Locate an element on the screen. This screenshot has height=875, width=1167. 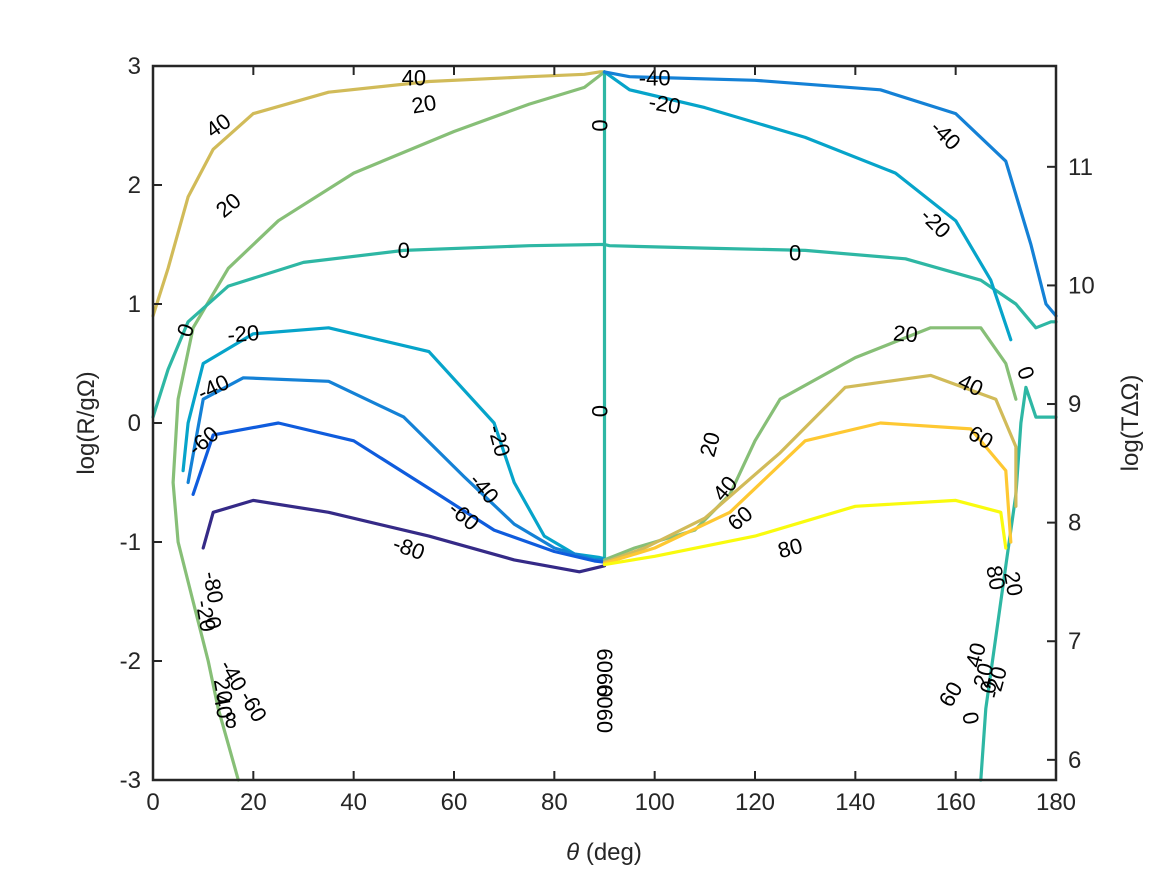
contour-label-28: -80 is located at coordinates (213, 587).